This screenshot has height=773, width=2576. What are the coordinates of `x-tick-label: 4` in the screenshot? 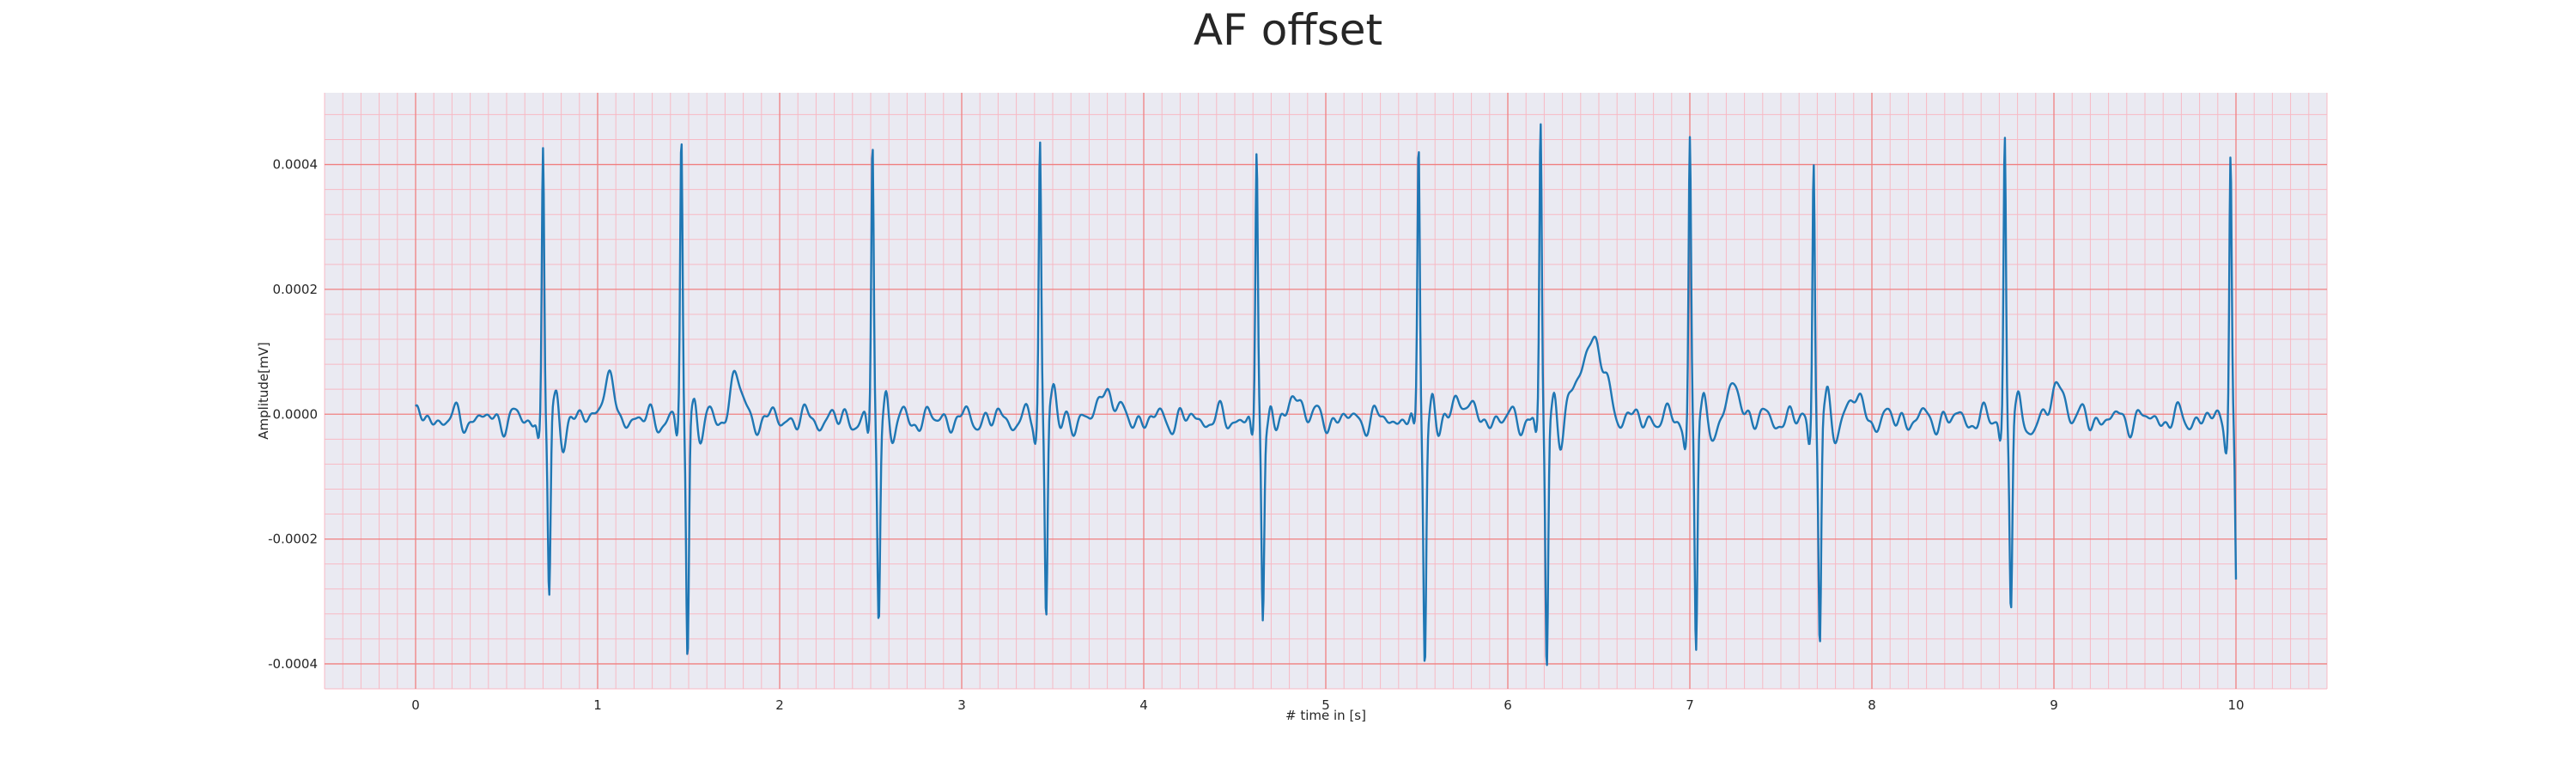 It's located at (1144, 705).